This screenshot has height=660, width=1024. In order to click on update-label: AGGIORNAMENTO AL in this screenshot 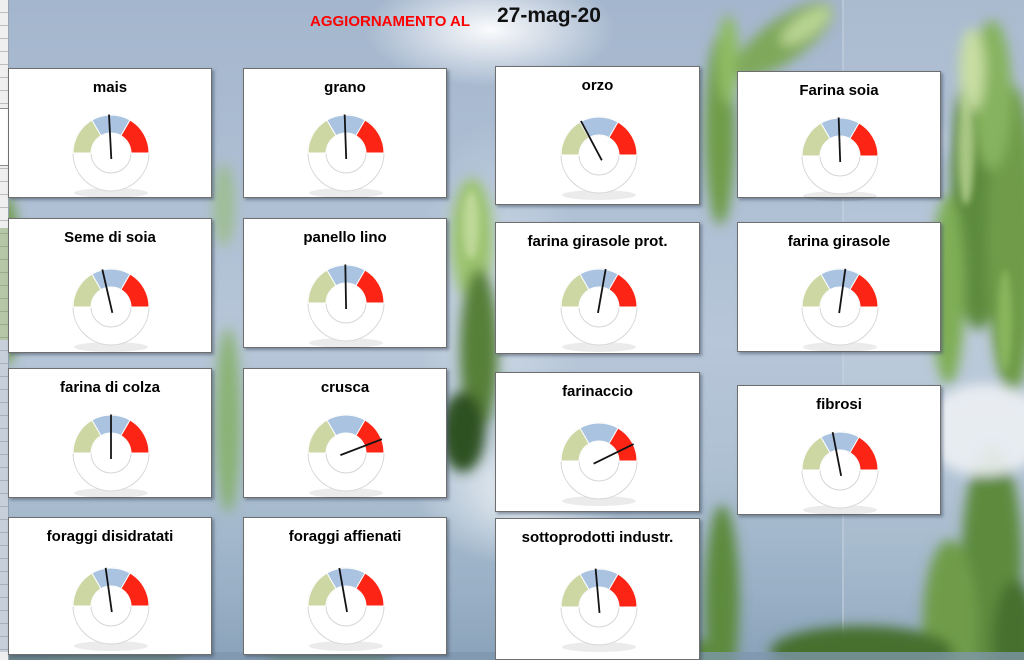, I will do `click(390, 21)`.